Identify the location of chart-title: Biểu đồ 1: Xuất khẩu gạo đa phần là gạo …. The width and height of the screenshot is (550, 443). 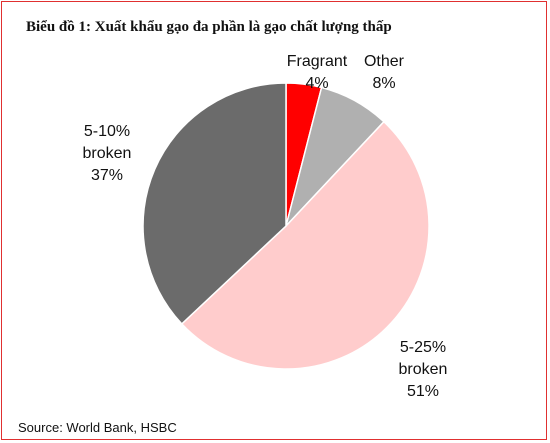
(209, 27).